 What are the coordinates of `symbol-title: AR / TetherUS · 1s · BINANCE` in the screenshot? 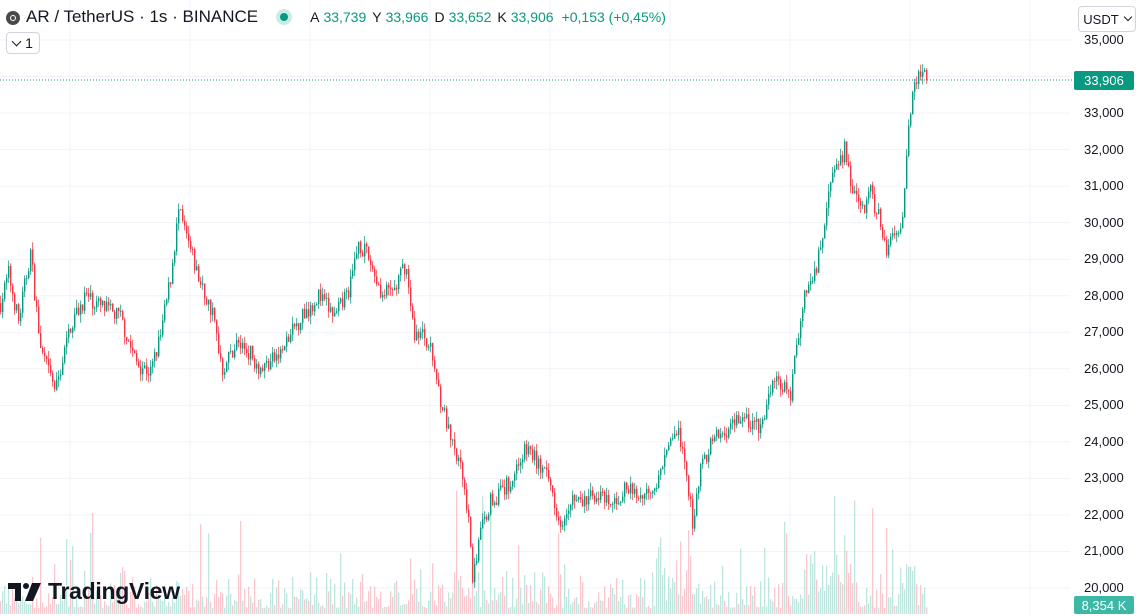 It's located at (142, 16).